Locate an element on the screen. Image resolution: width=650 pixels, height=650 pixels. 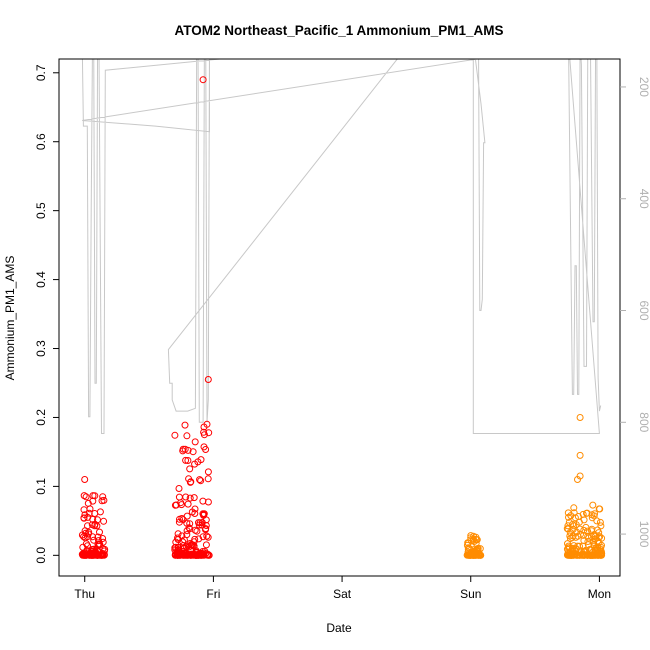
y-axis: 0.0 0.1 0.2 0.3 0.4 0.5 0.6 0.7 is located at coordinates (46, 314).